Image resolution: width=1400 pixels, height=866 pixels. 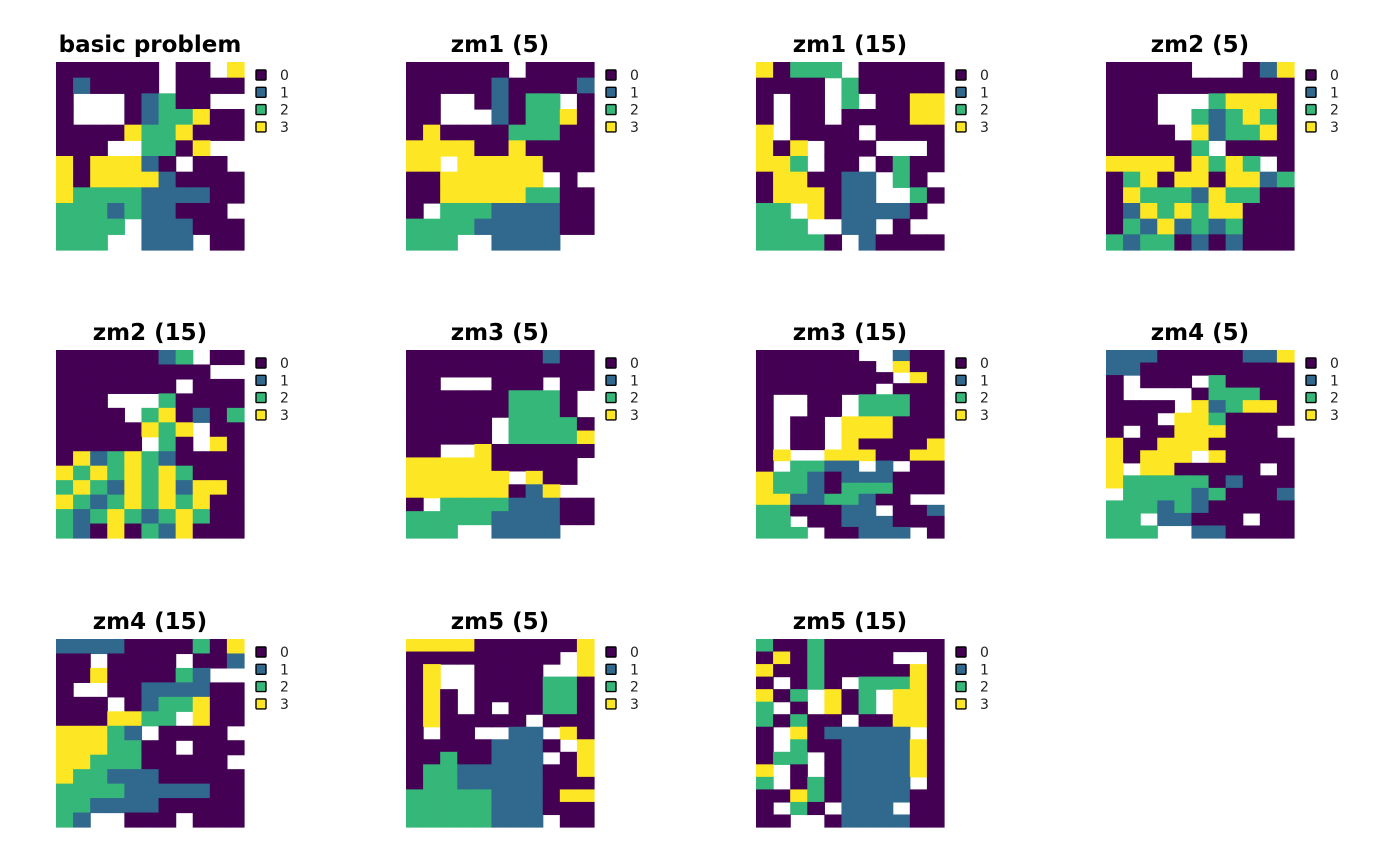 I want to click on legend-label: 3, so click(x=634, y=705).